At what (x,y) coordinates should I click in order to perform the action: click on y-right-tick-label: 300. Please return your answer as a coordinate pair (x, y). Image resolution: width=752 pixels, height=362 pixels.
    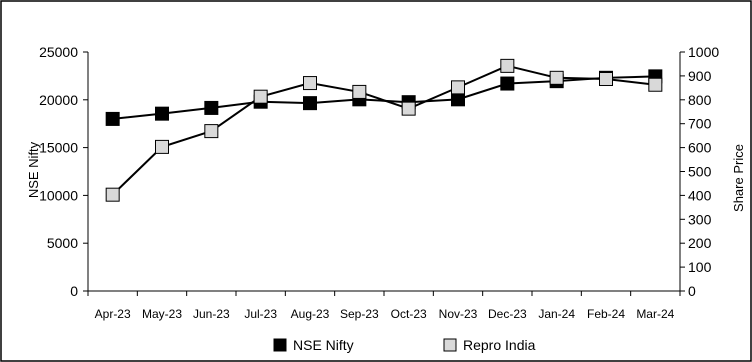
    Looking at the image, I should click on (700, 219).